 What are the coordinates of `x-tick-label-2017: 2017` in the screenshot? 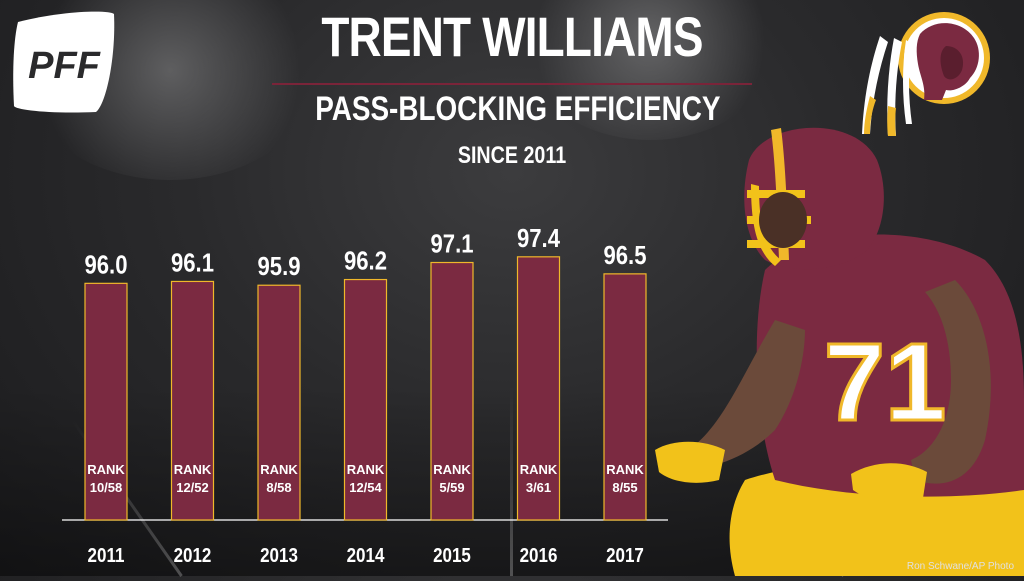 It's located at (625, 555).